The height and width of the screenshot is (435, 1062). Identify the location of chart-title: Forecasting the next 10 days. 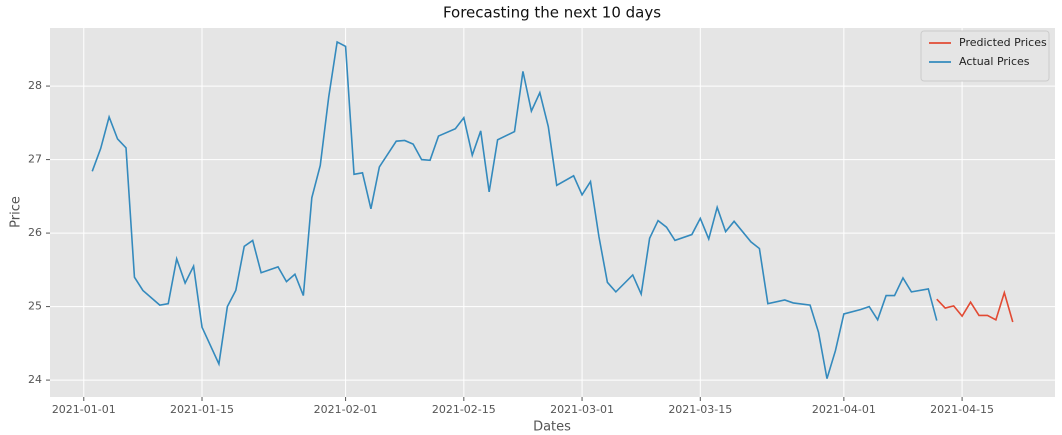
(552, 13).